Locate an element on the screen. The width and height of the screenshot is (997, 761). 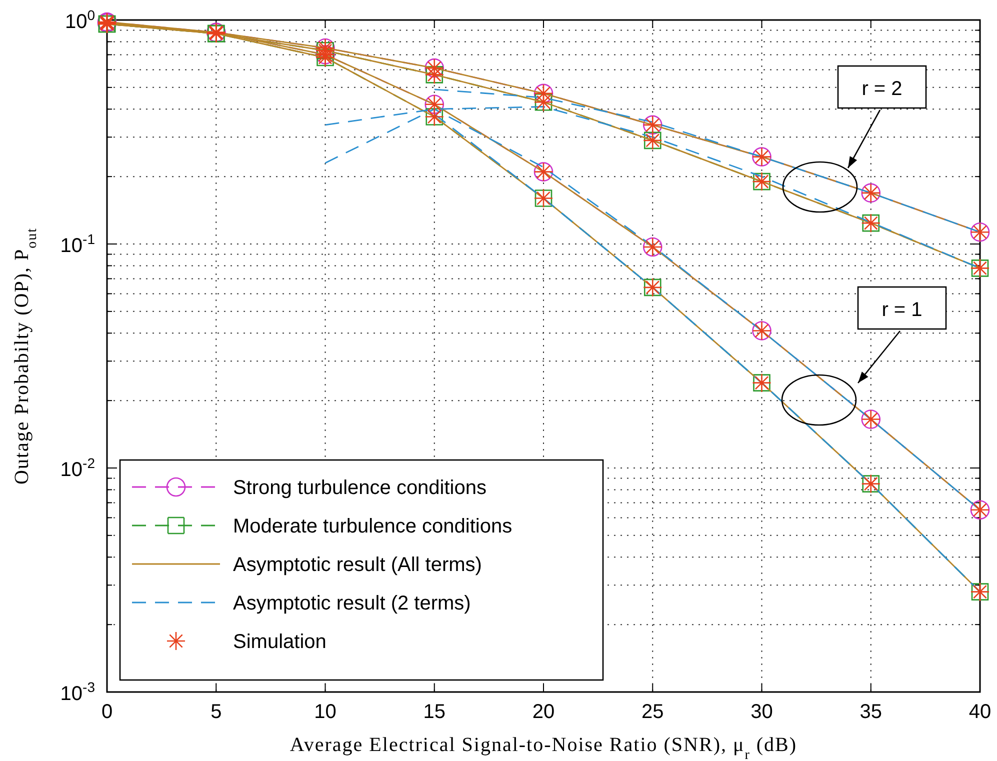
x-tick-label: 0 is located at coordinates (107, 712).